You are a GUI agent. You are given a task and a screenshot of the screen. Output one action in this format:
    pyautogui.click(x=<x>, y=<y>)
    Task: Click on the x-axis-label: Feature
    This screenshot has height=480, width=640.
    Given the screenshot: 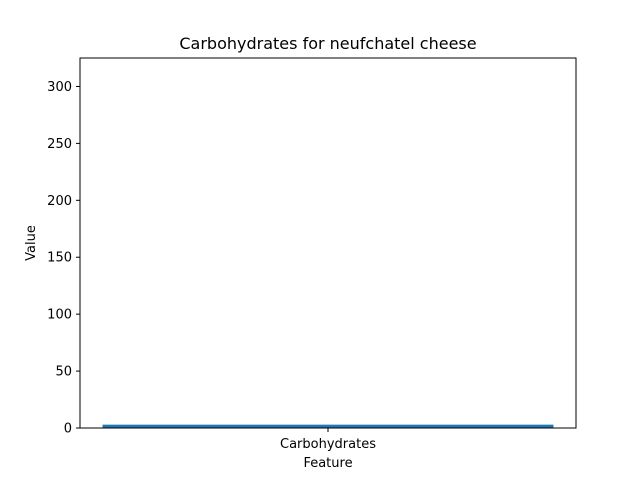 What is the action you would take?
    pyautogui.click(x=327, y=463)
    